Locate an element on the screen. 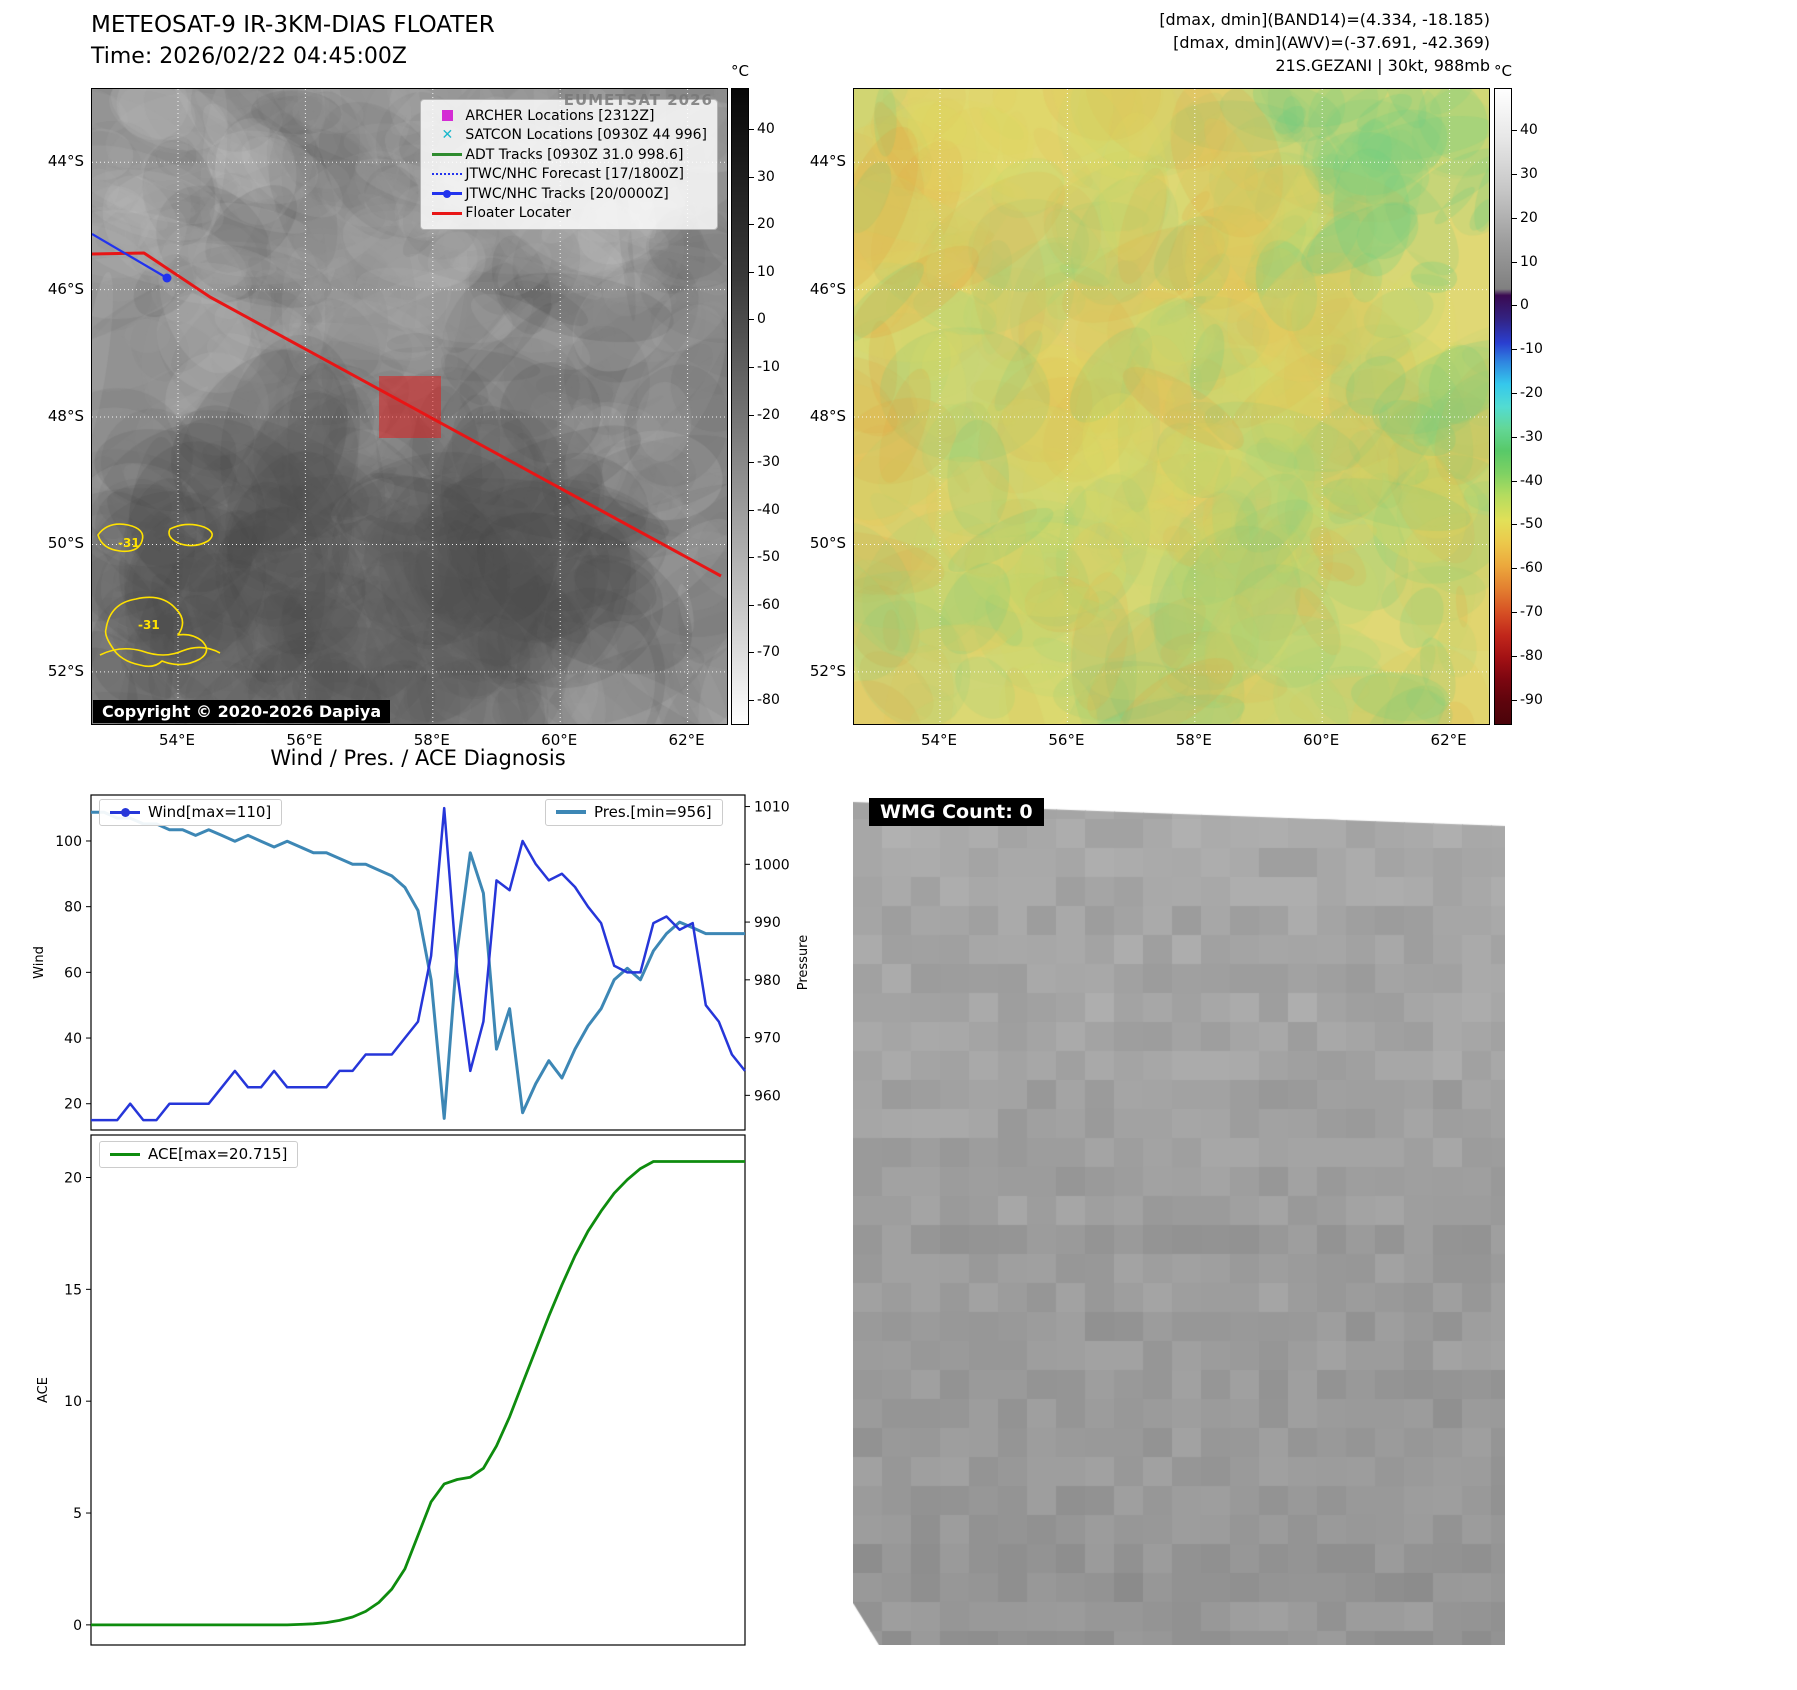  ace-legend: ACE[max=20.715] is located at coordinates (199, 1154).